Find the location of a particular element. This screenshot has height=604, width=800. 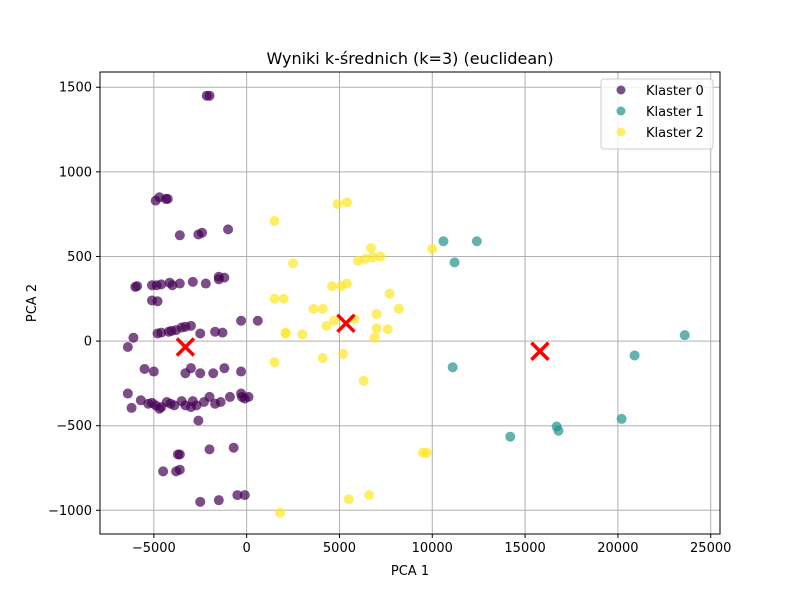

y-tick-label: −1000 is located at coordinates (70, 511).